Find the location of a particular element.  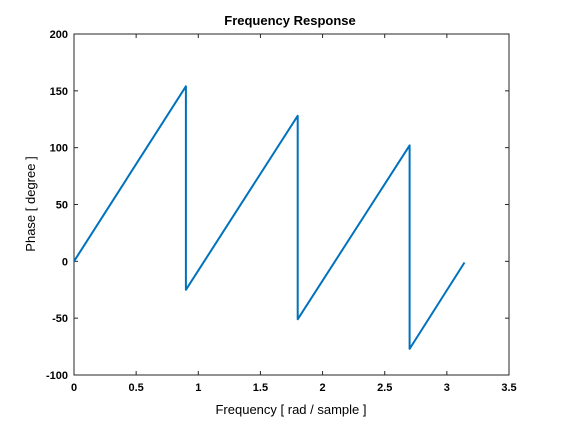

y-tick-label: 100 is located at coordinates (59, 149).